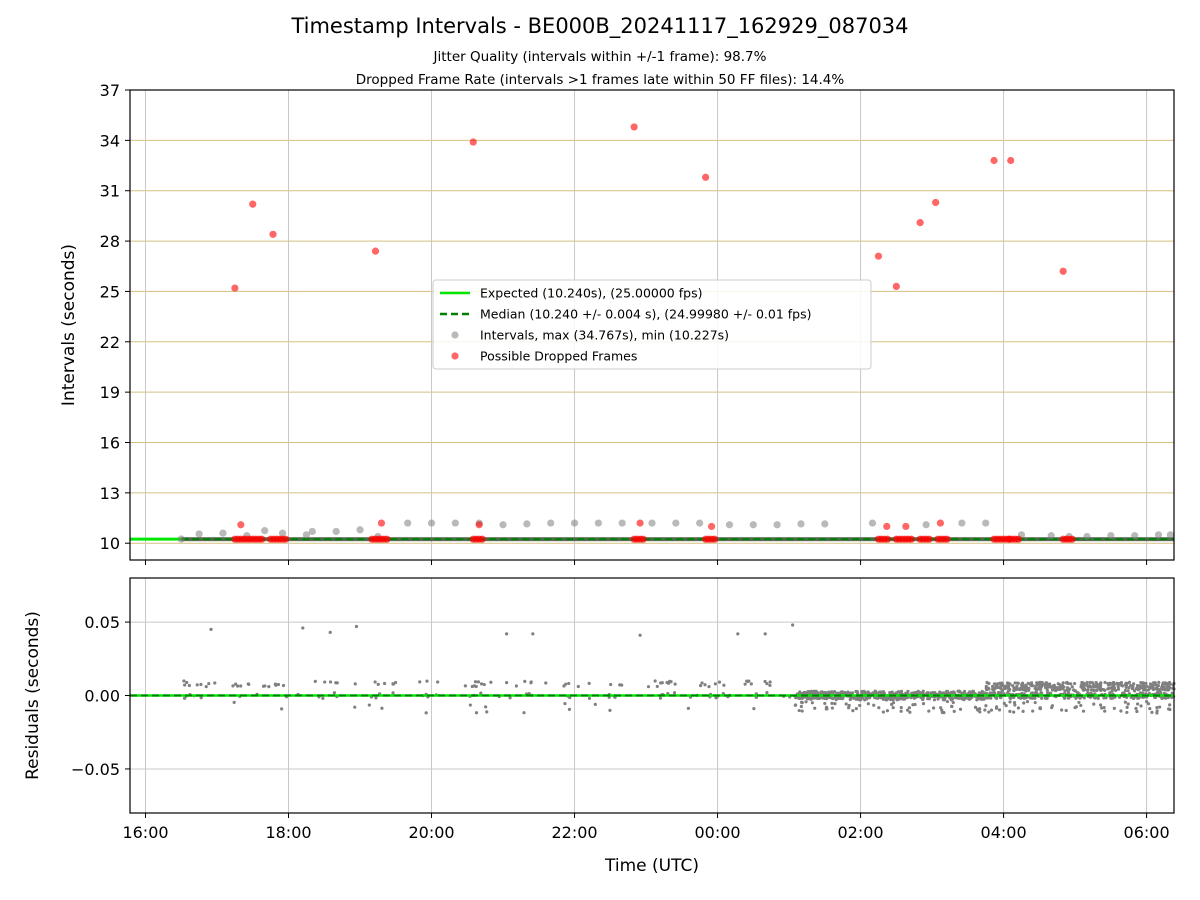 This screenshot has width=1200, height=900. Describe the element at coordinates (455, 356) in the screenshot. I see `legend-dropped-swatch` at that location.